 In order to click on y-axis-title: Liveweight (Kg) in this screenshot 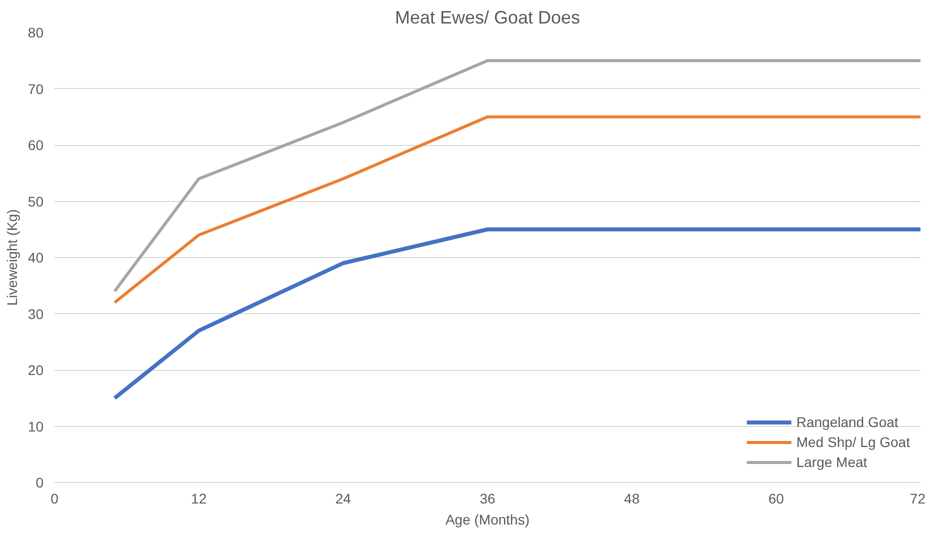, I will do `click(12, 257)`.